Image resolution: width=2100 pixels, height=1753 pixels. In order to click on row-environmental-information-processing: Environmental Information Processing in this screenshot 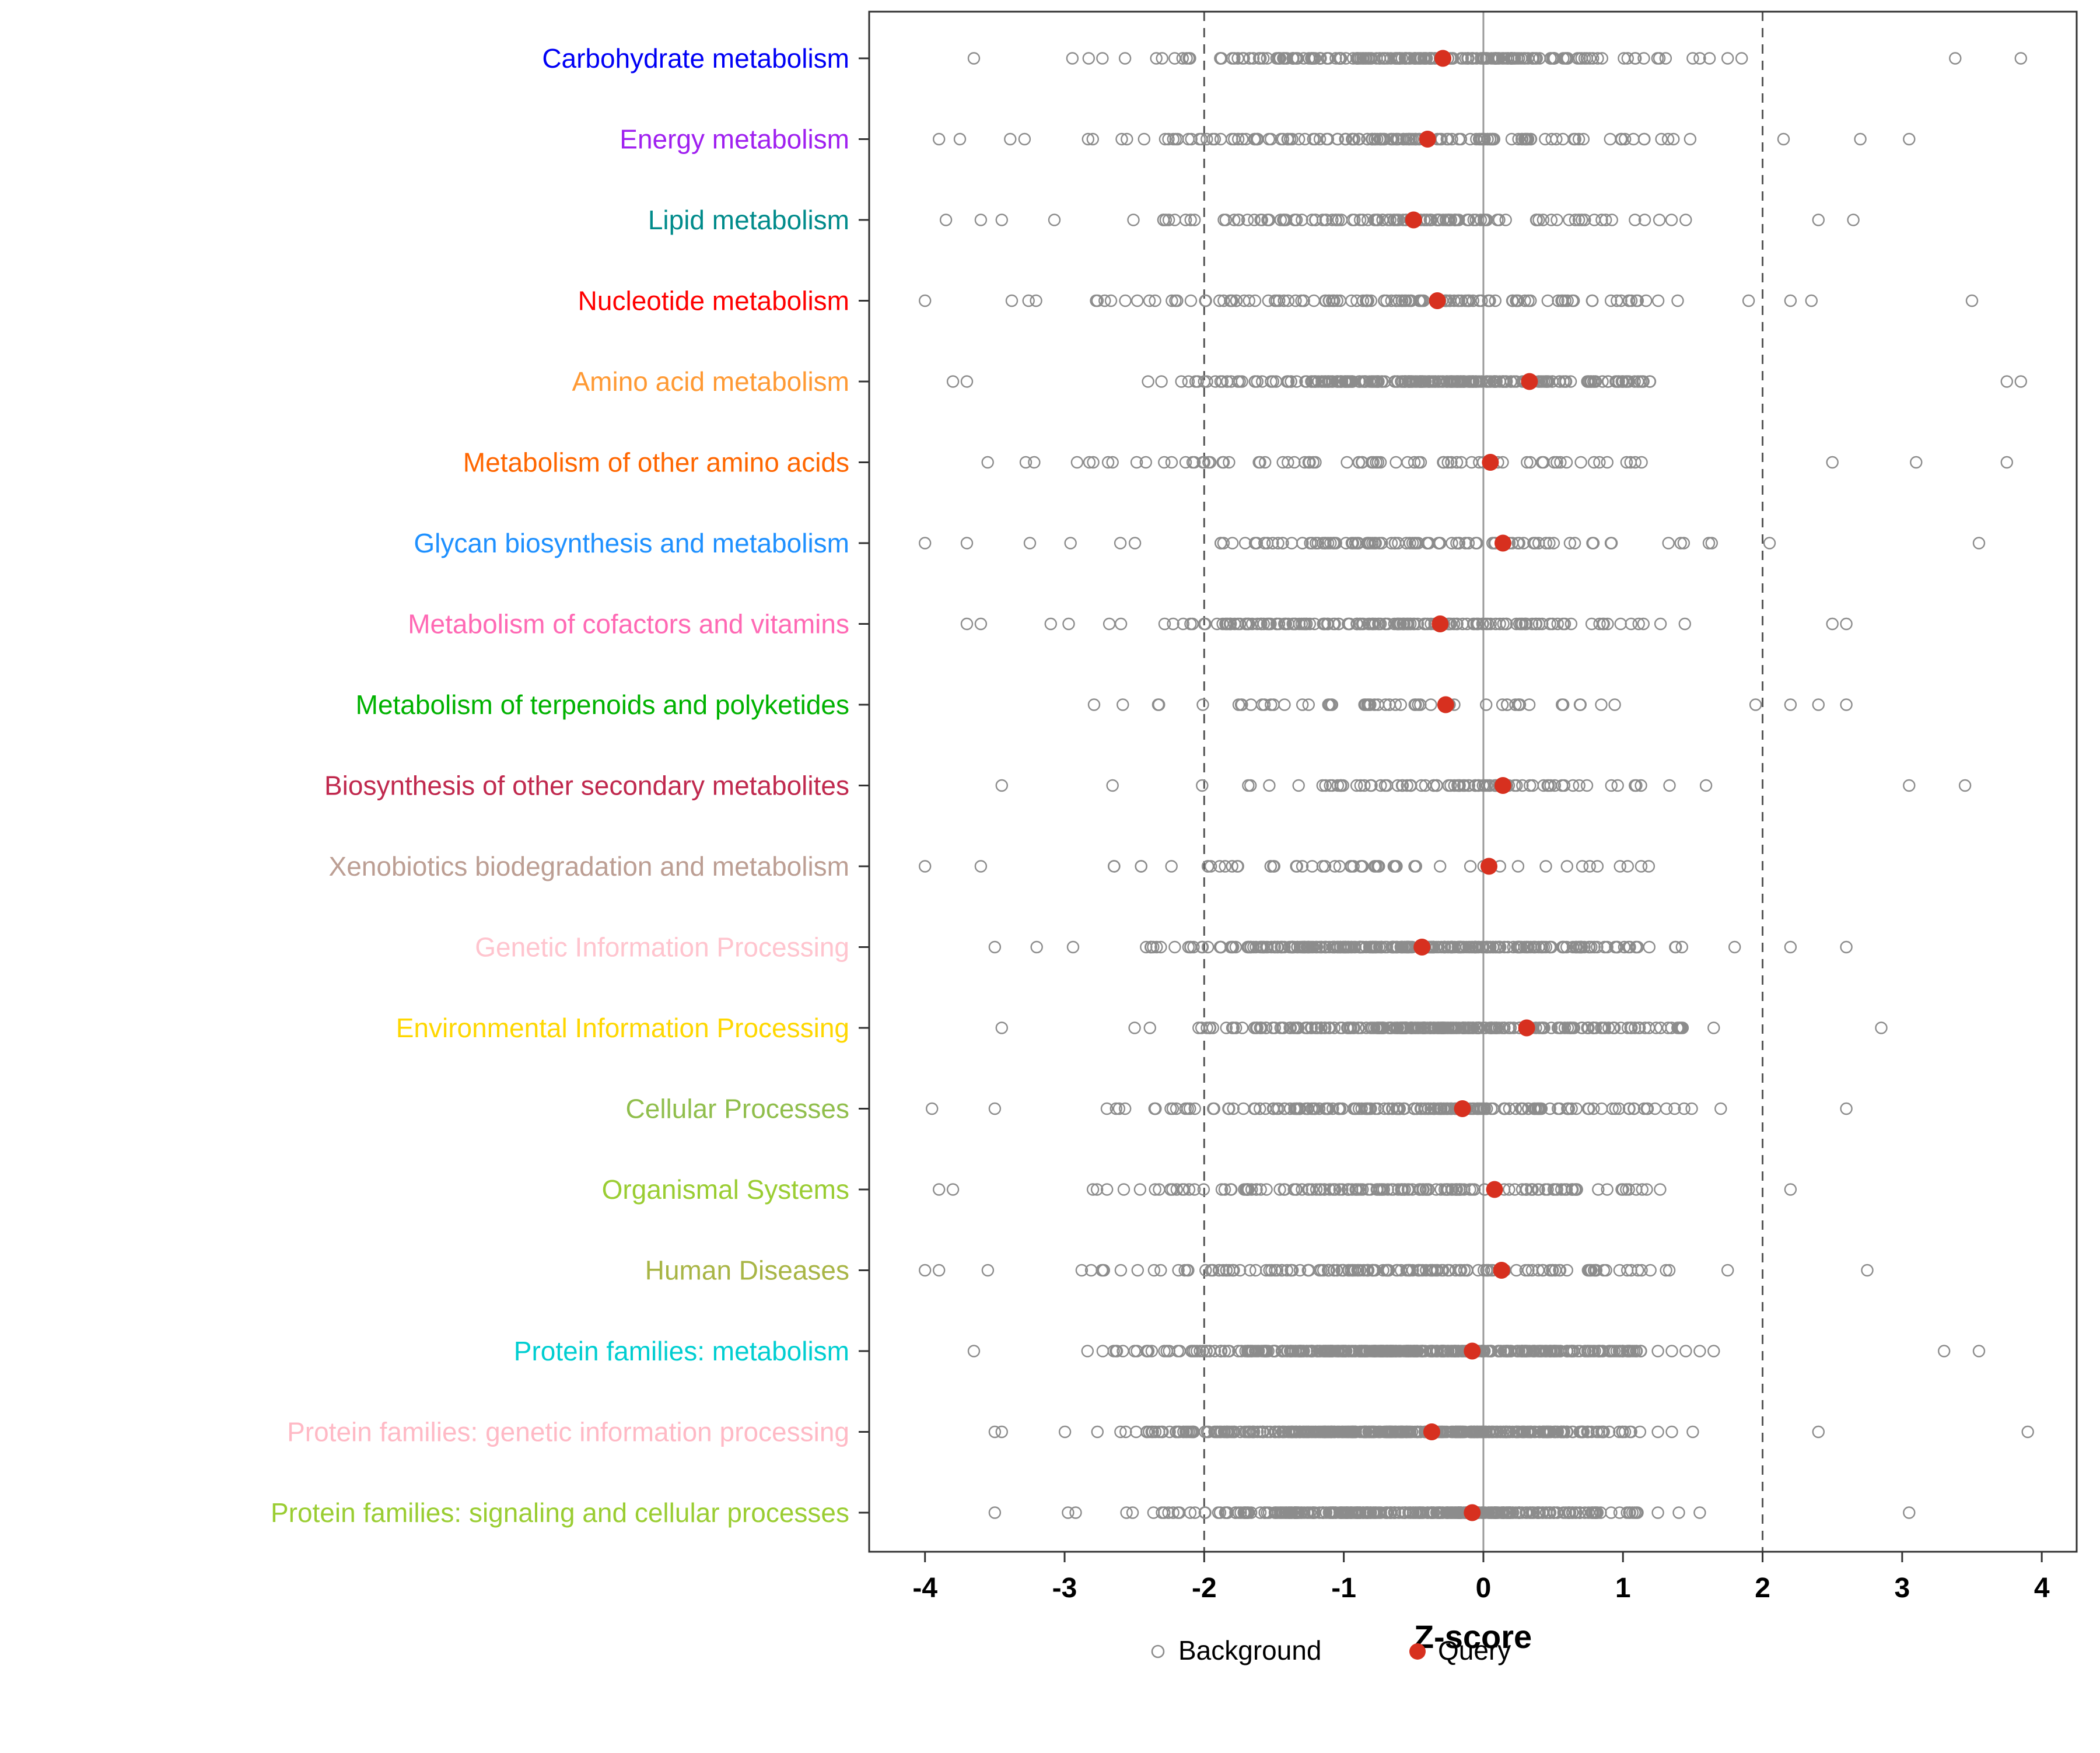, I will do `click(1142, 1028)`.